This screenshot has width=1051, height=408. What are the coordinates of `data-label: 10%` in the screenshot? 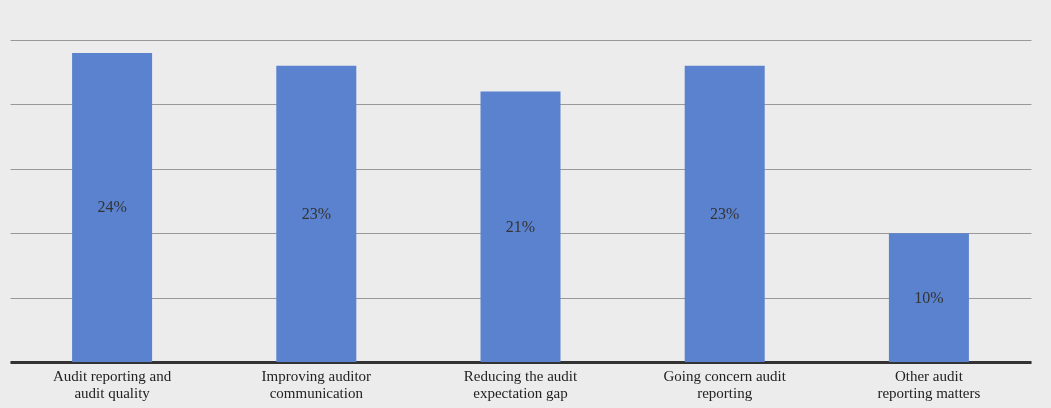 It's located at (929, 297).